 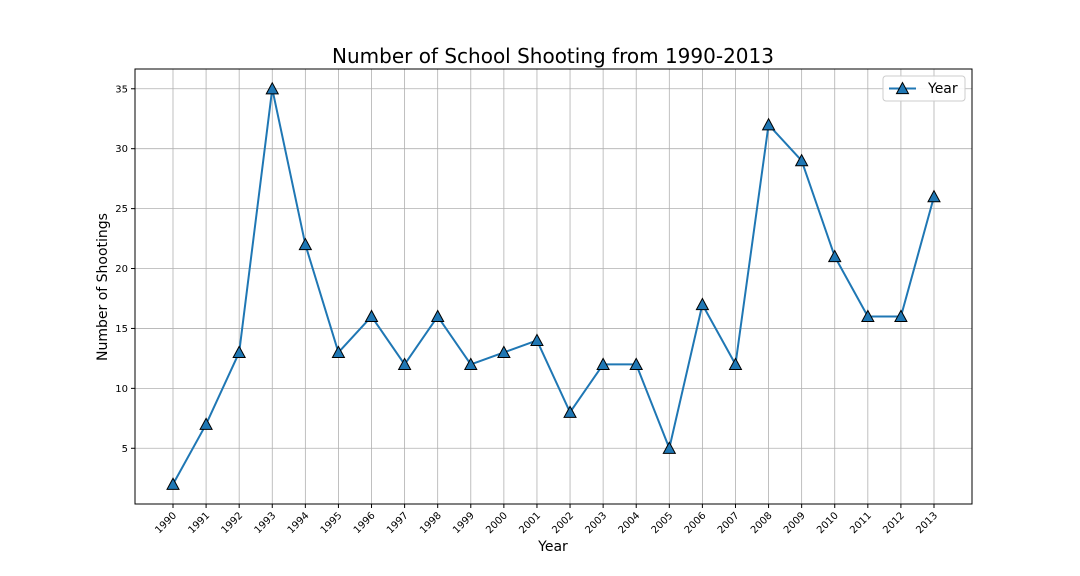 What do you see at coordinates (233, 523) in the screenshot?
I see `x-tick-label: 1992` at bounding box center [233, 523].